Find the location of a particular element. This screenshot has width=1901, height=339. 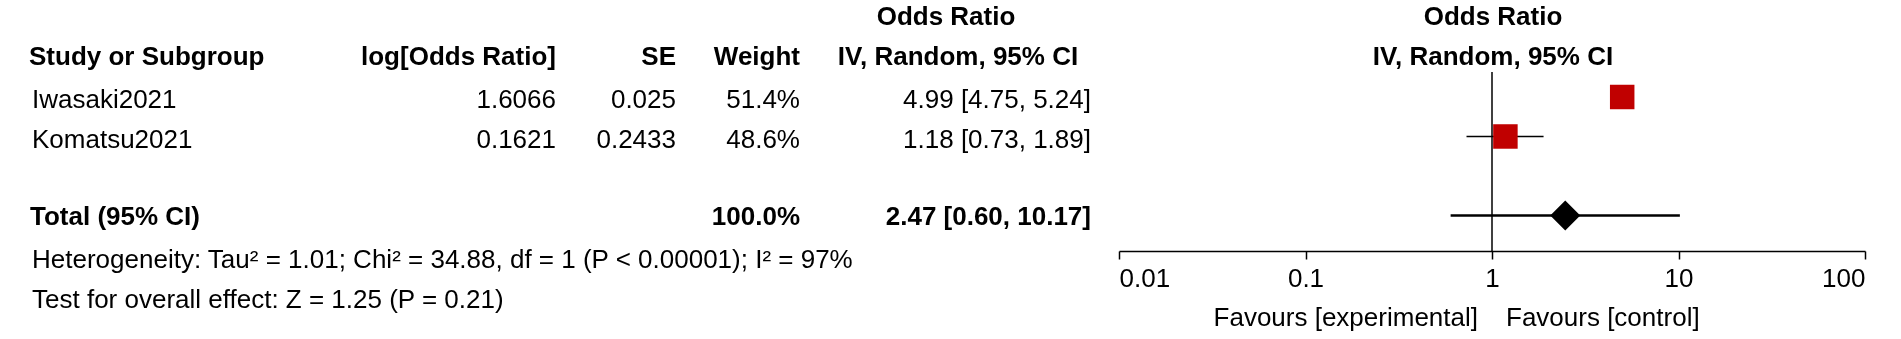

text: Iwasaki2021 is located at coordinates (104, 99).